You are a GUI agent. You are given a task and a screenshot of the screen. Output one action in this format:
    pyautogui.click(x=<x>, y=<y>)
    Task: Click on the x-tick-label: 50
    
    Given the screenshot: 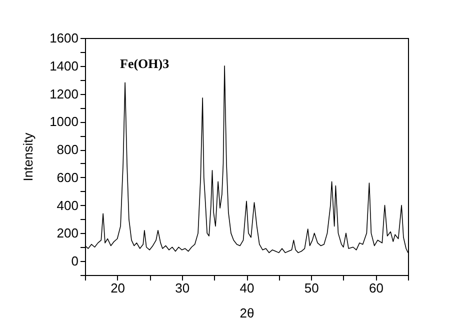 What is the action you would take?
    pyautogui.click(x=311, y=288)
    